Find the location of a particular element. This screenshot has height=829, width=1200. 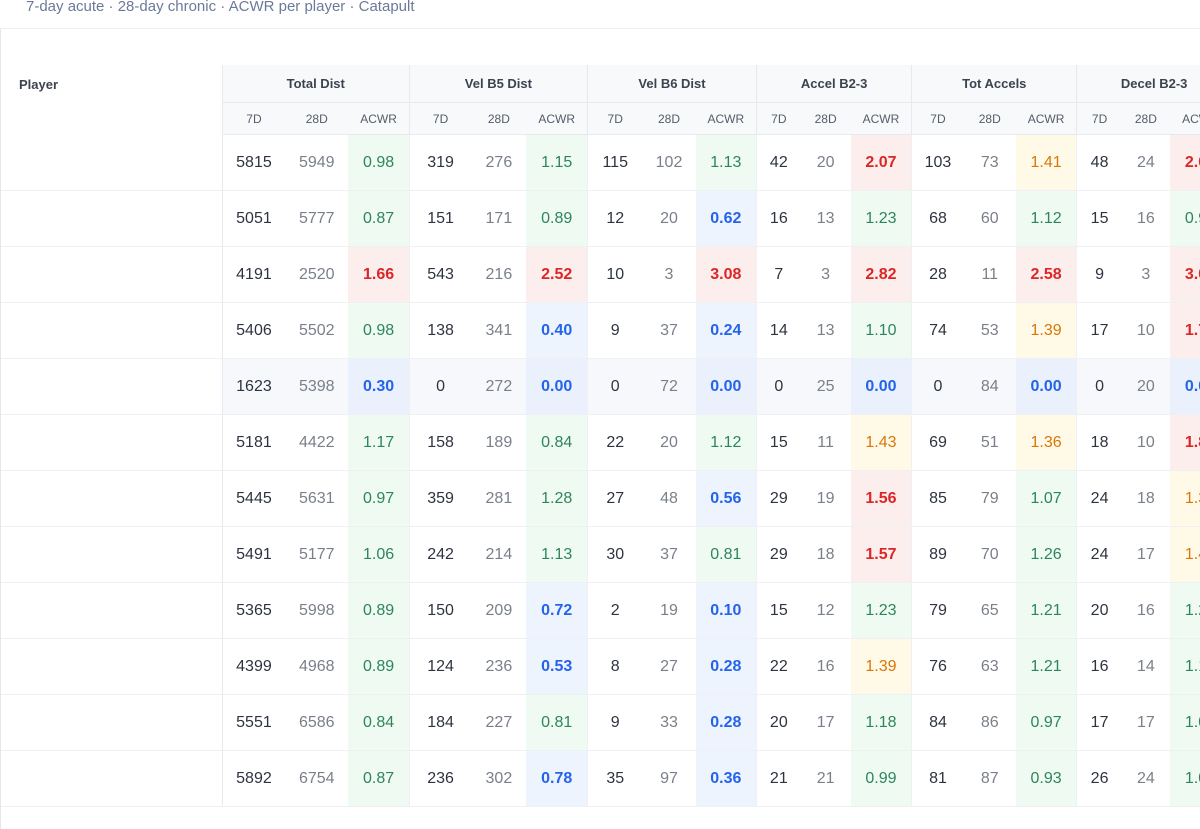

acwr-cell: 0.97 is located at coordinates (379, 498).